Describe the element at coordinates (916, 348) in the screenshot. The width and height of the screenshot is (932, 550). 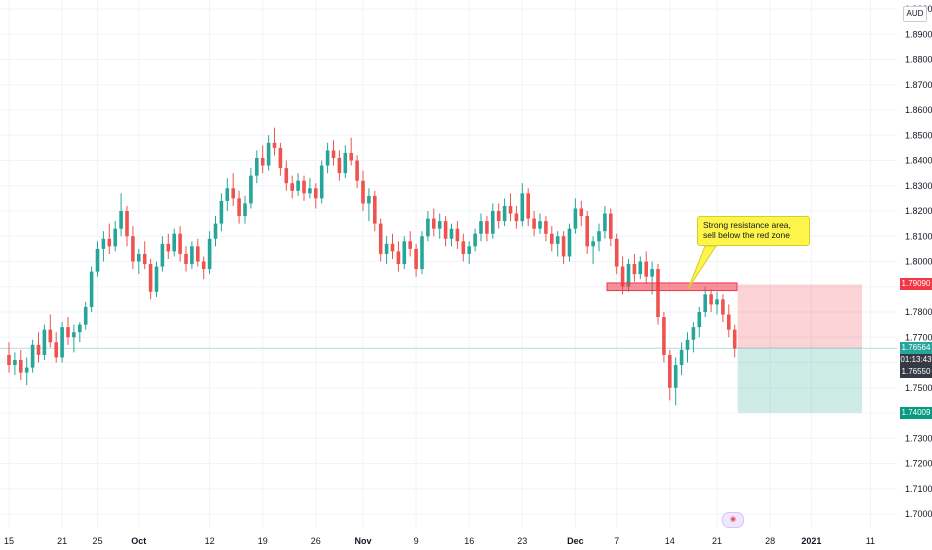
I see `entry-price-label: 1.76564` at that location.